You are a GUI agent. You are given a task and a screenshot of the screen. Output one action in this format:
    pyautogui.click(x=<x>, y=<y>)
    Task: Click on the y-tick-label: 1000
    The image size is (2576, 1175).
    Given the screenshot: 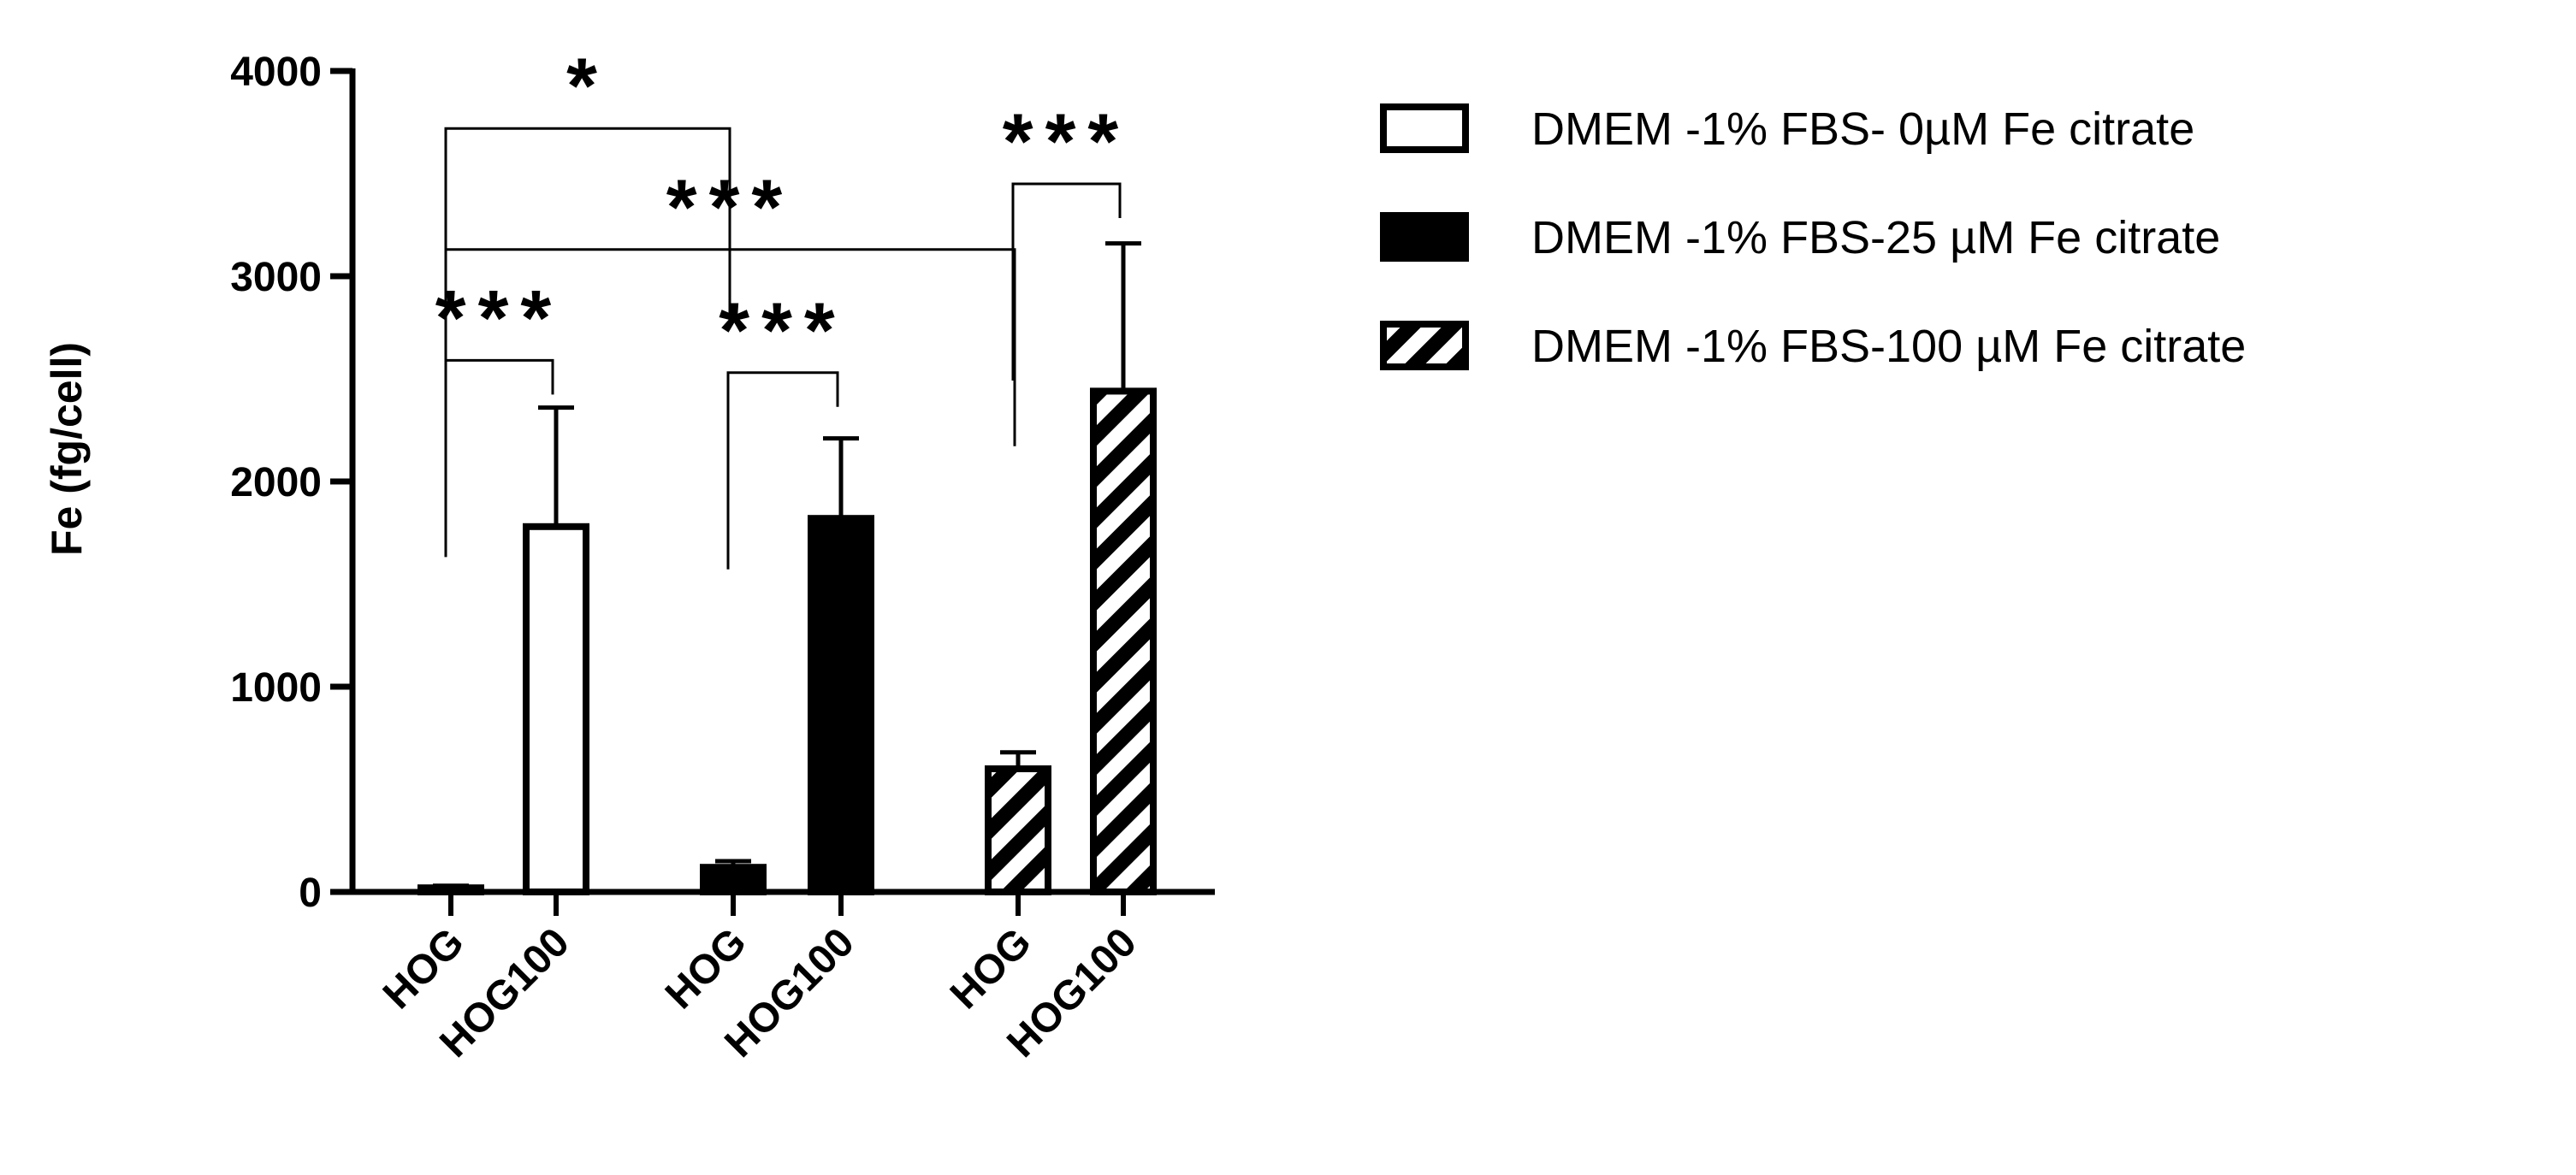 What is the action you would take?
    pyautogui.click(x=276, y=688)
    